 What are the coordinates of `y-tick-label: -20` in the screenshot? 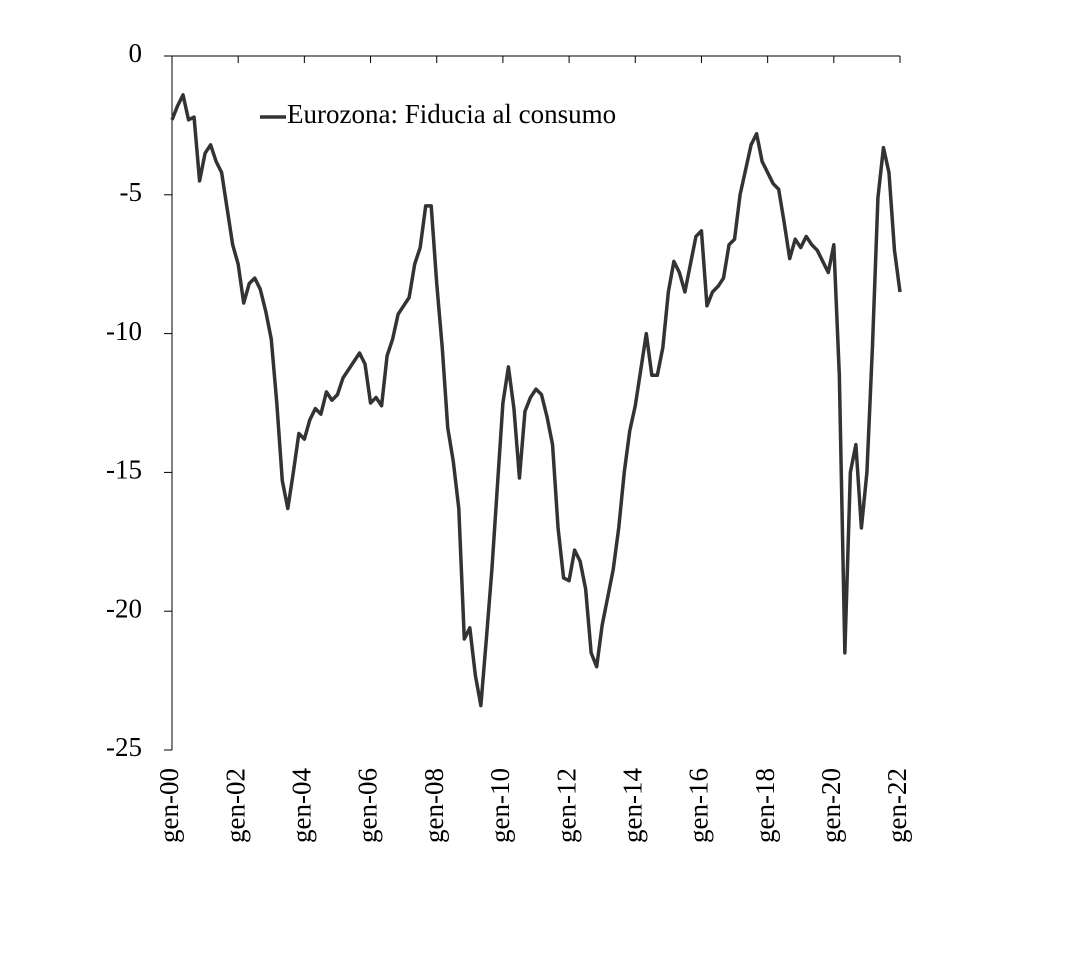 It's located at (124, 608).